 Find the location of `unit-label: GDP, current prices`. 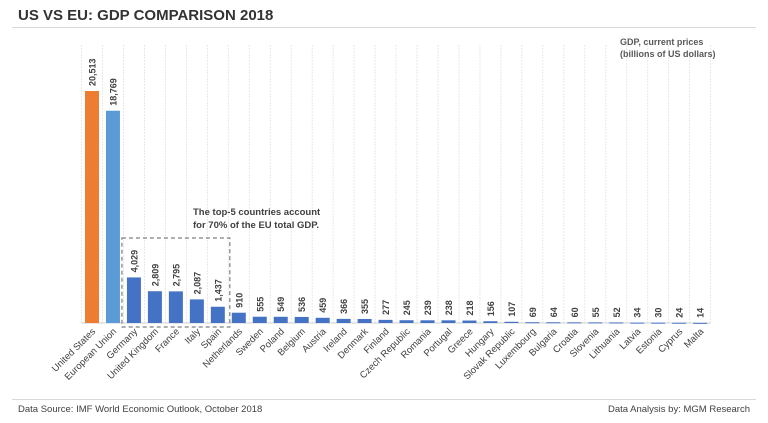

unit-label: GDP, current prices is located at coordinates (661, 42).